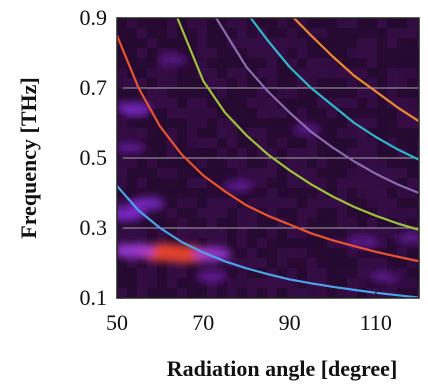 The width and height of the screenshot is (428, 387). Describe the element at coordinates (94, 297) in the screenshot. I see `y-tick-label: 0.1` at that location.